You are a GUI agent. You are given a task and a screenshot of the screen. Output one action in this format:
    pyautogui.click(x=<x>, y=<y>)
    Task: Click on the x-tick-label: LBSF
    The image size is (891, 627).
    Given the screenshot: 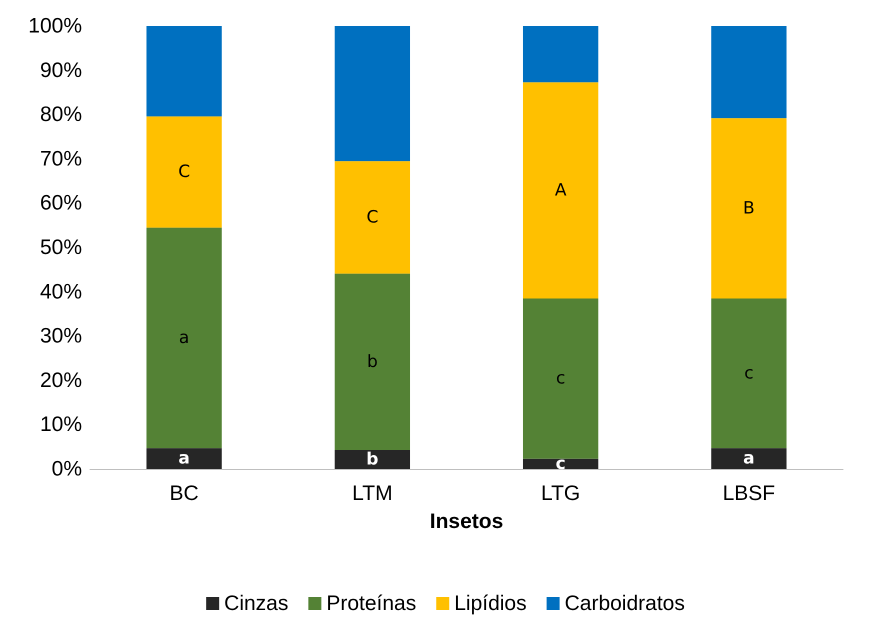 What is the action you would take?
    pyautogui.click(x=749, y=493)
    